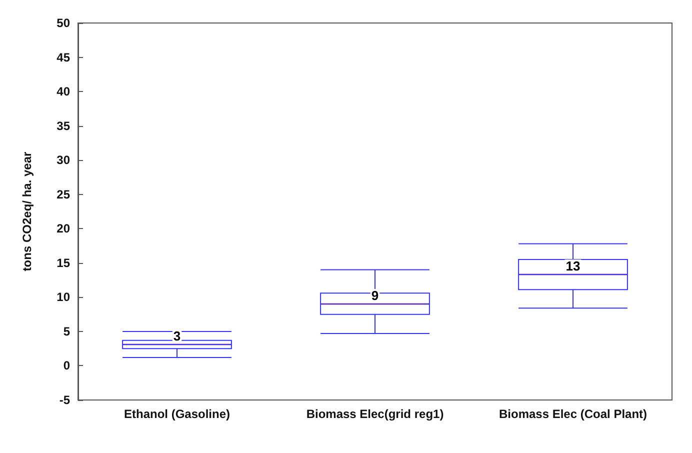  Describe the element at coordinates (63, 125) in the screenshot. I see `y-tick-label: 35` at that location.